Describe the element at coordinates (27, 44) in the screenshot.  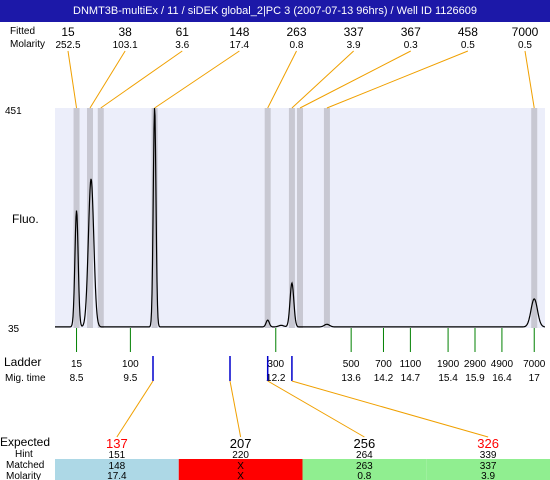
I see `molarity-row-label: Molarity` at that location.